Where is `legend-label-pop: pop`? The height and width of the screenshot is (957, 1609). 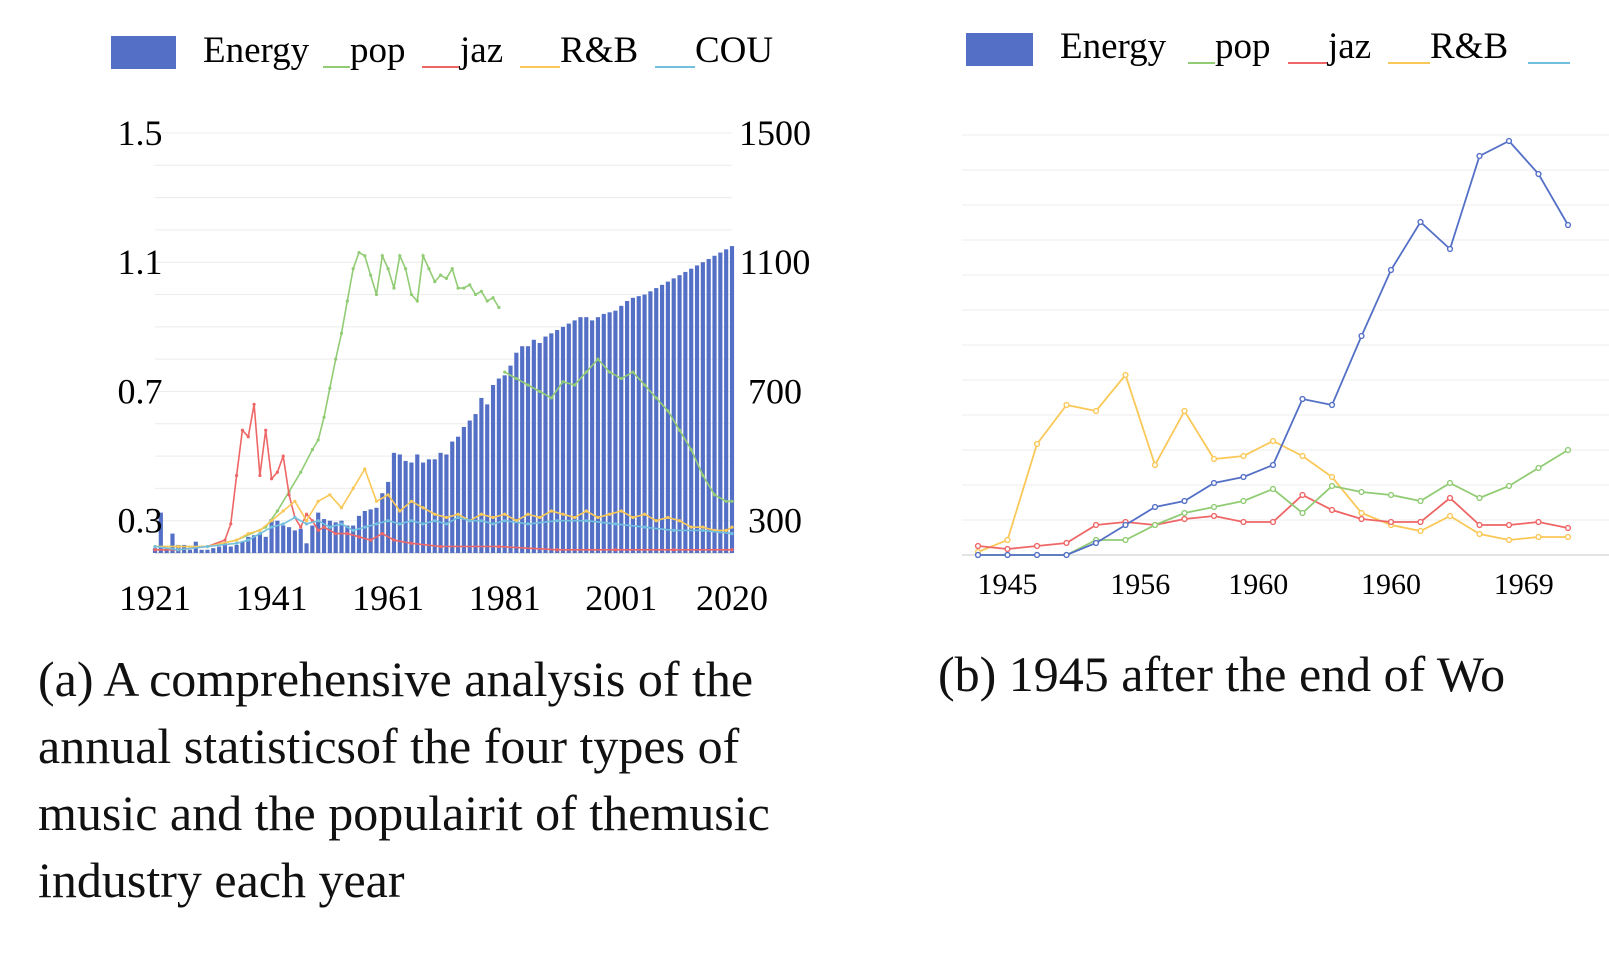
legend-label-pop: pop is located at coordinates (1243, 46).